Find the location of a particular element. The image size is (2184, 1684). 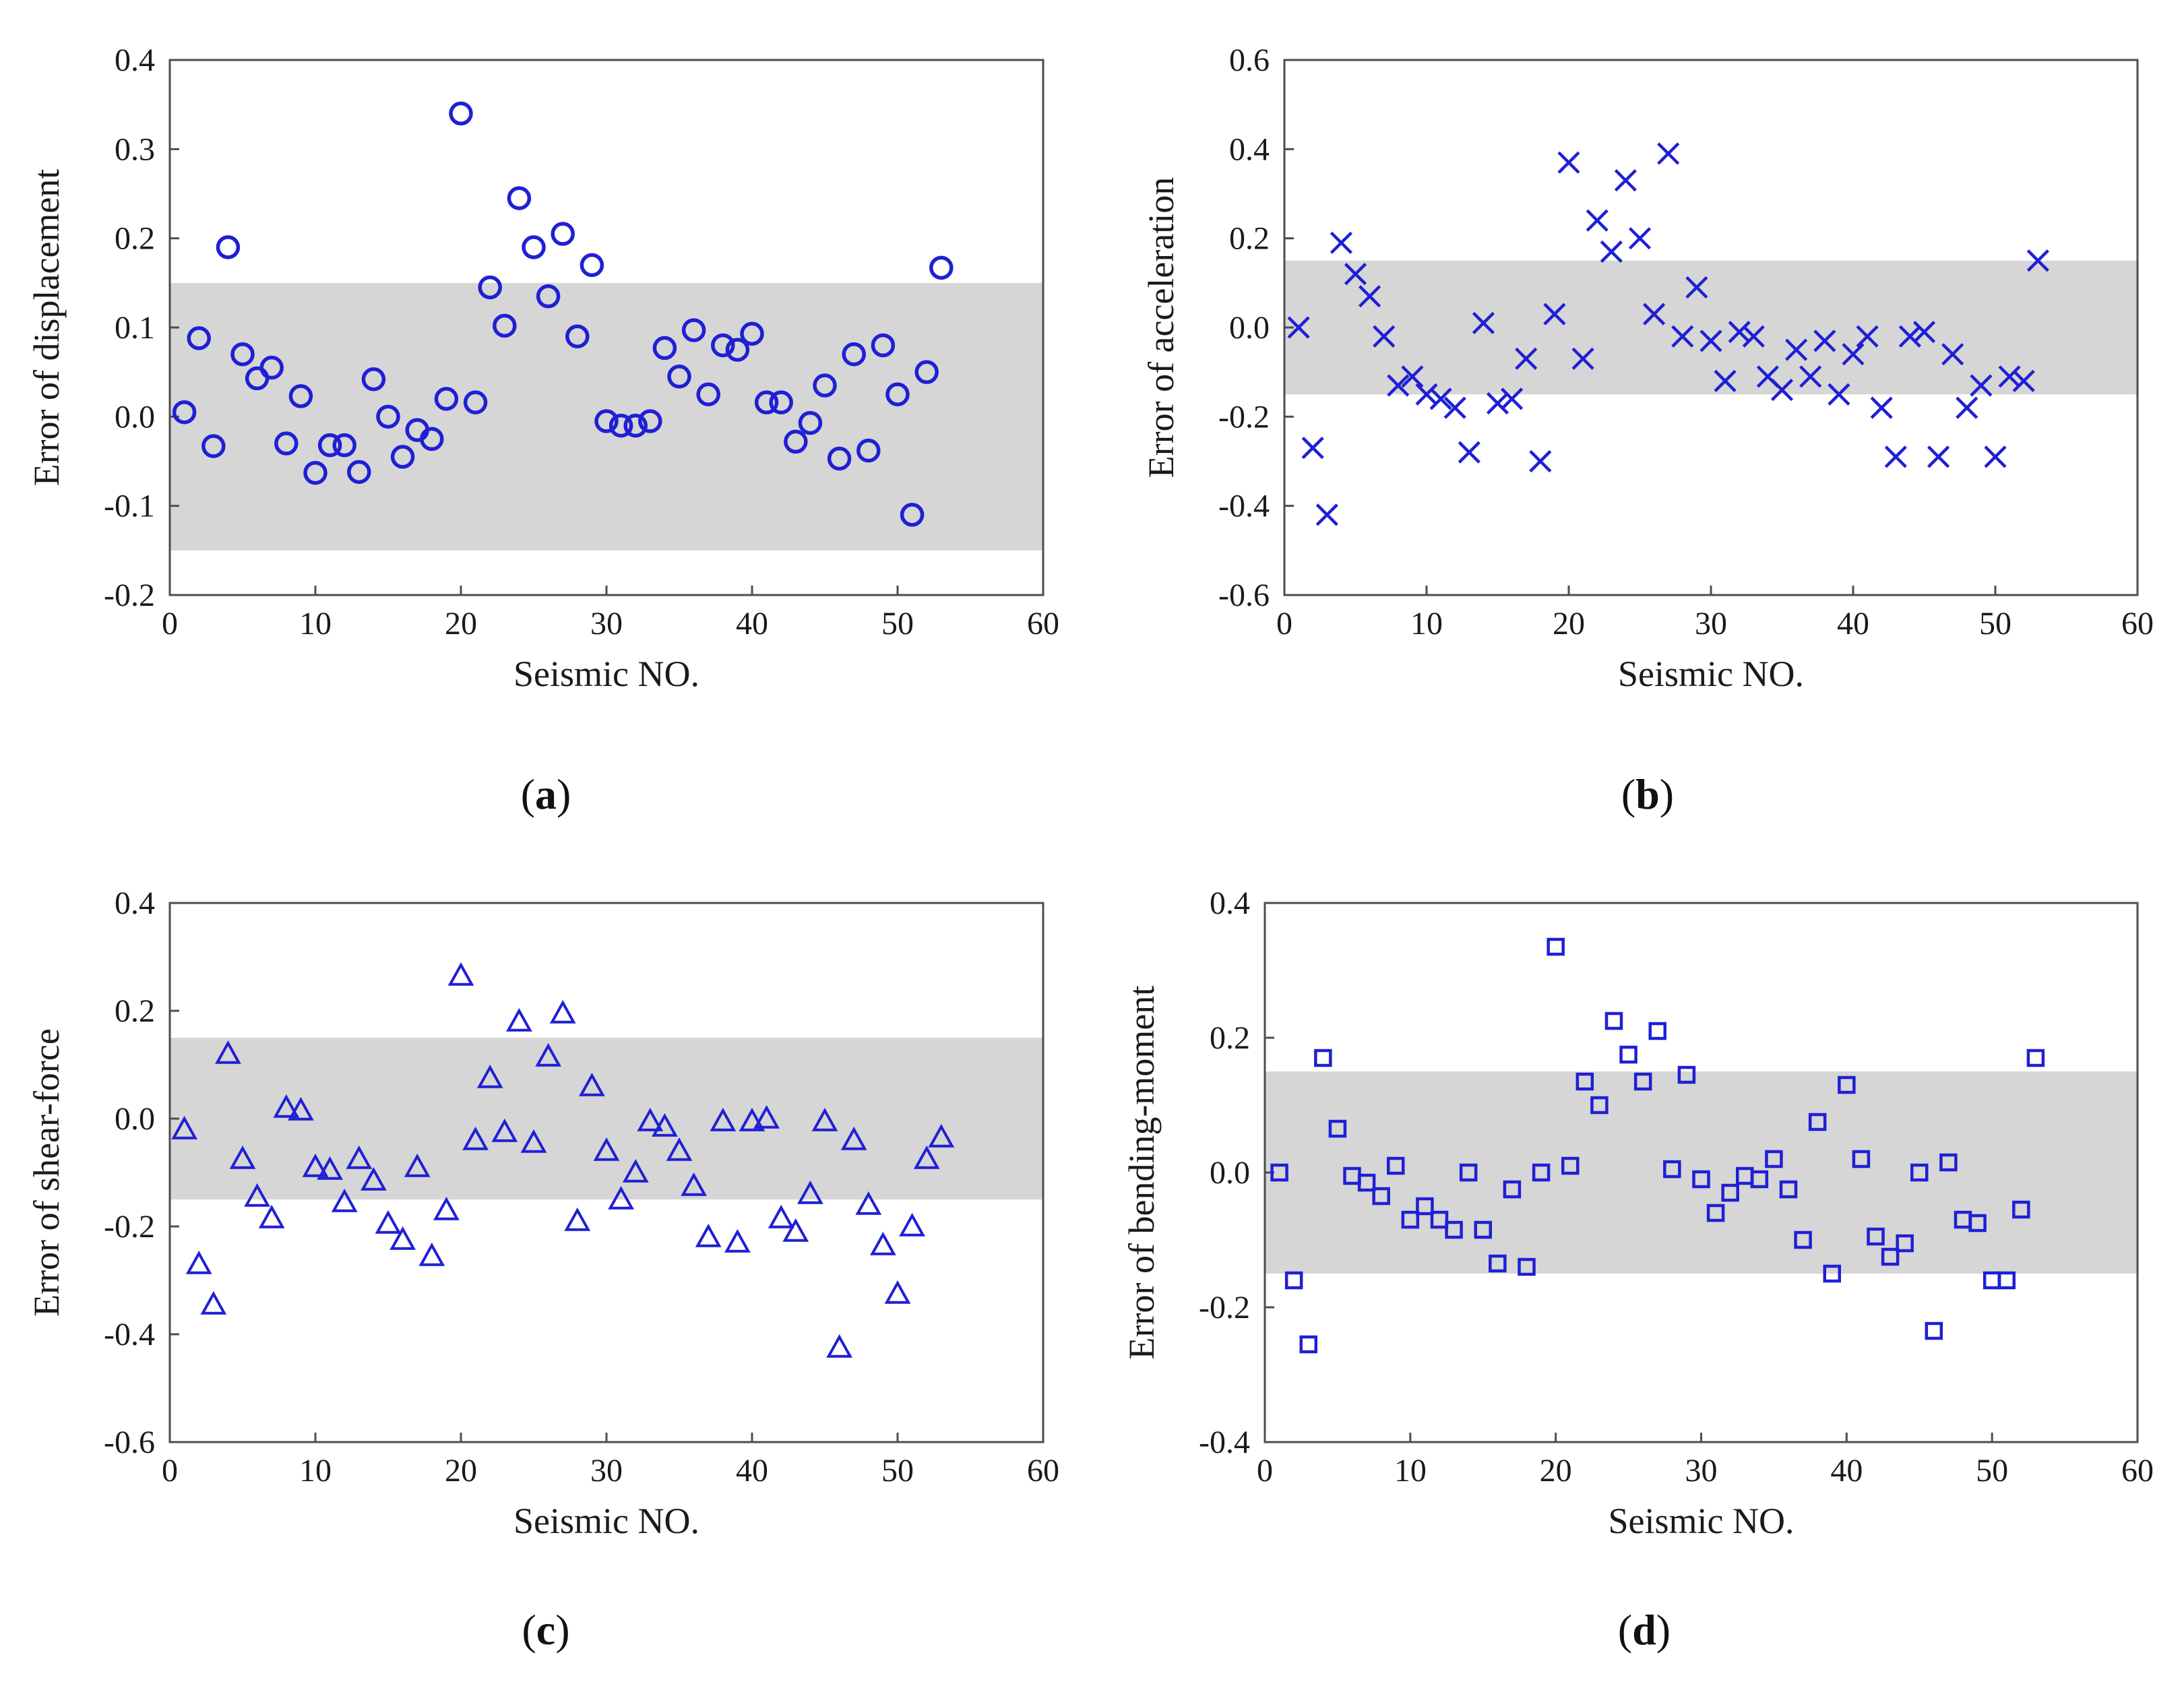

x-tick-label: 10 is located at coordinates (1410, 1471).